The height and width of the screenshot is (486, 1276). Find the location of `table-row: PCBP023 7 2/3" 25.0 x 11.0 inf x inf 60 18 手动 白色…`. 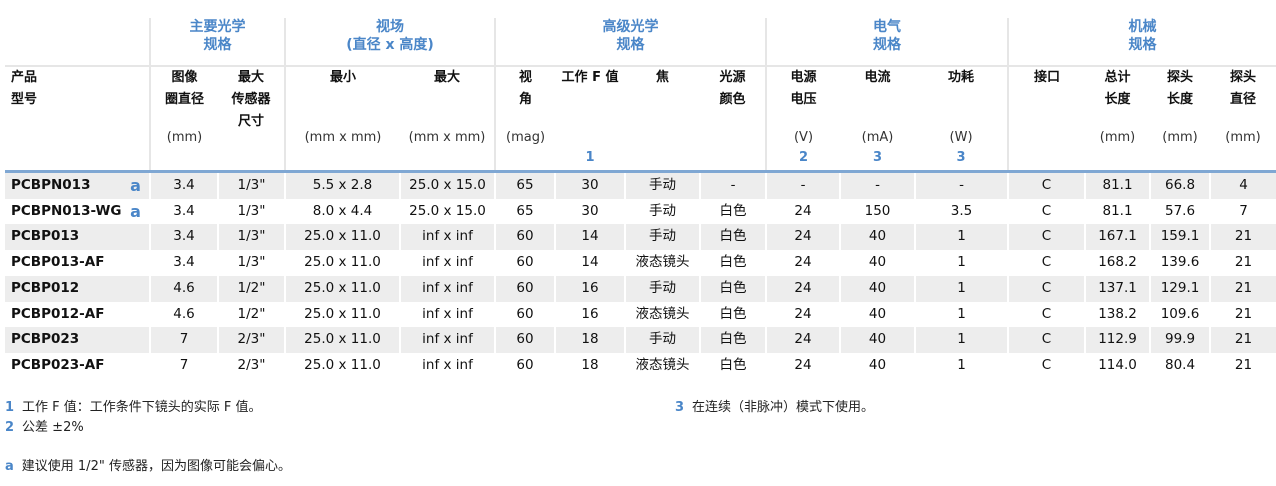

table-row: PCBP023 7 2/3" 25.0 x 11.0 inf x inf 60 18 手动 白色… is located at coordinates (640, 340).